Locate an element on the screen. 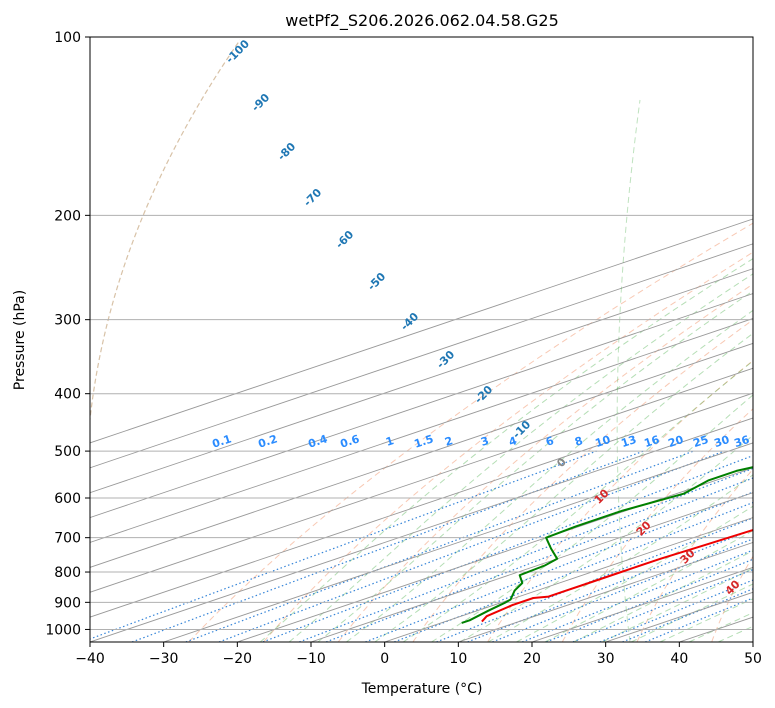 This screenshot has width=775, height=708. mixing-ratio-label: 16 is located at coordinates (652, 441).